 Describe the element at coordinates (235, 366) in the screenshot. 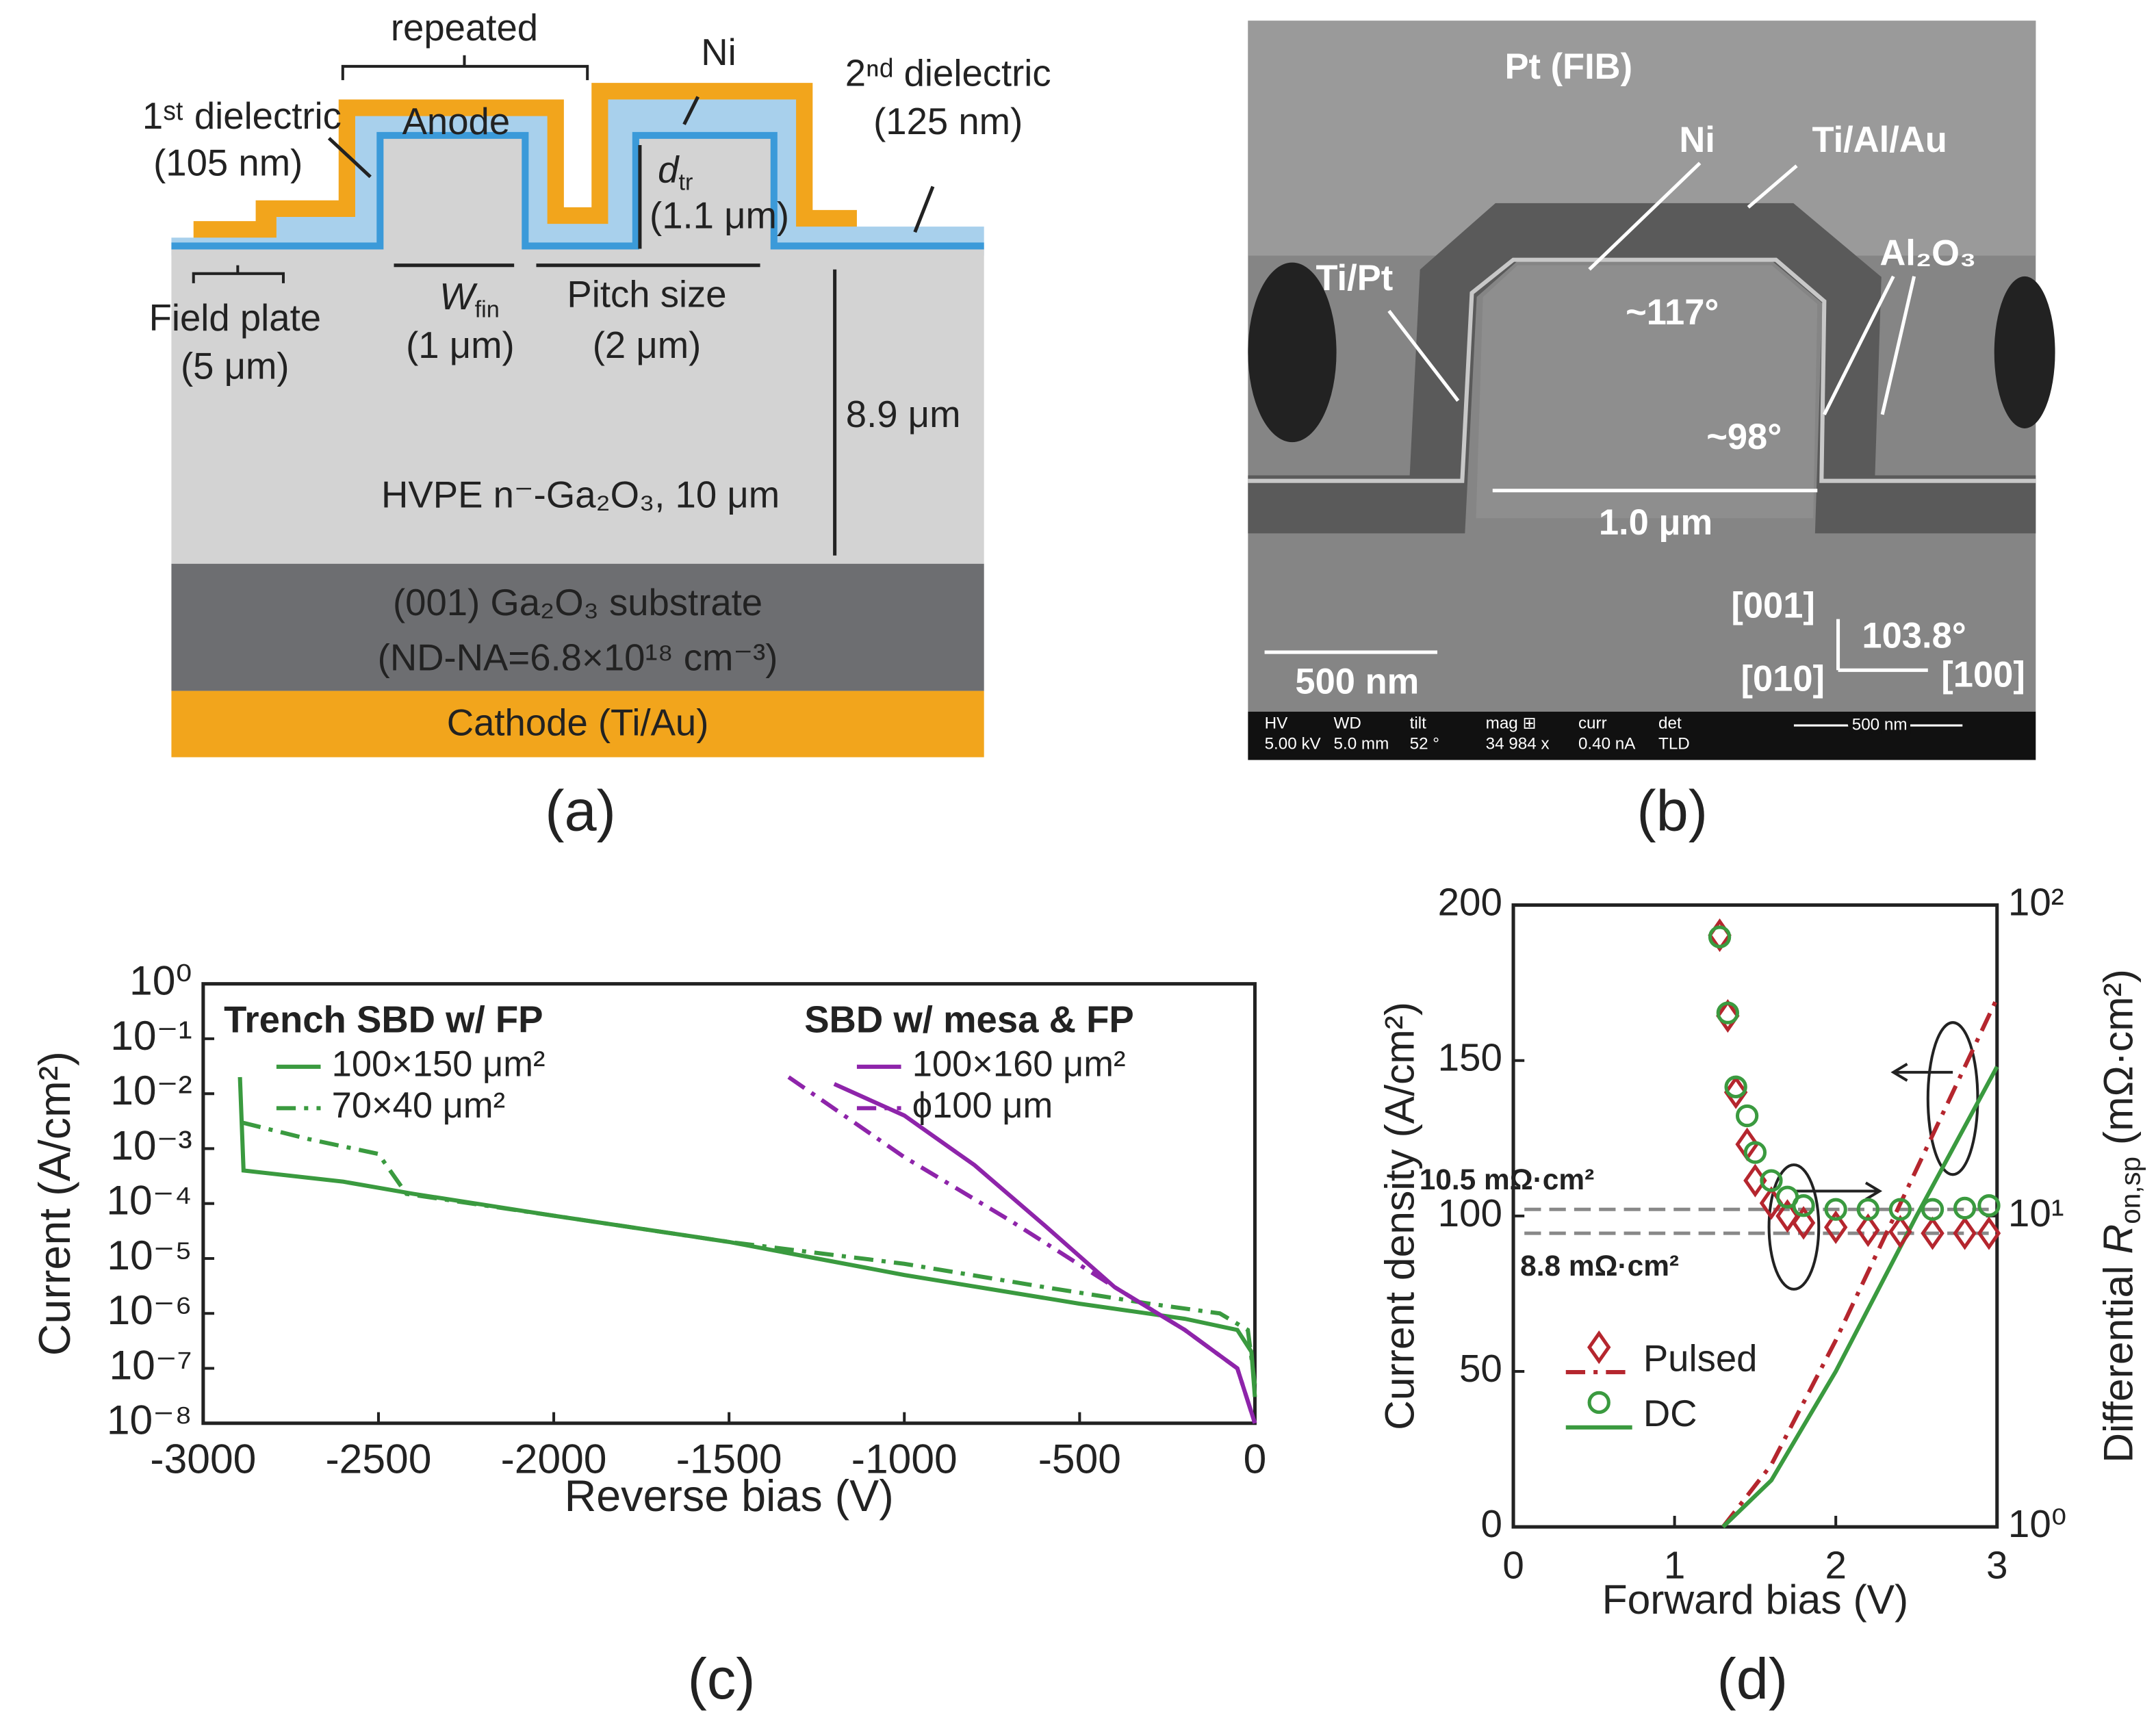

I see `label: (5 μm)` at that location.